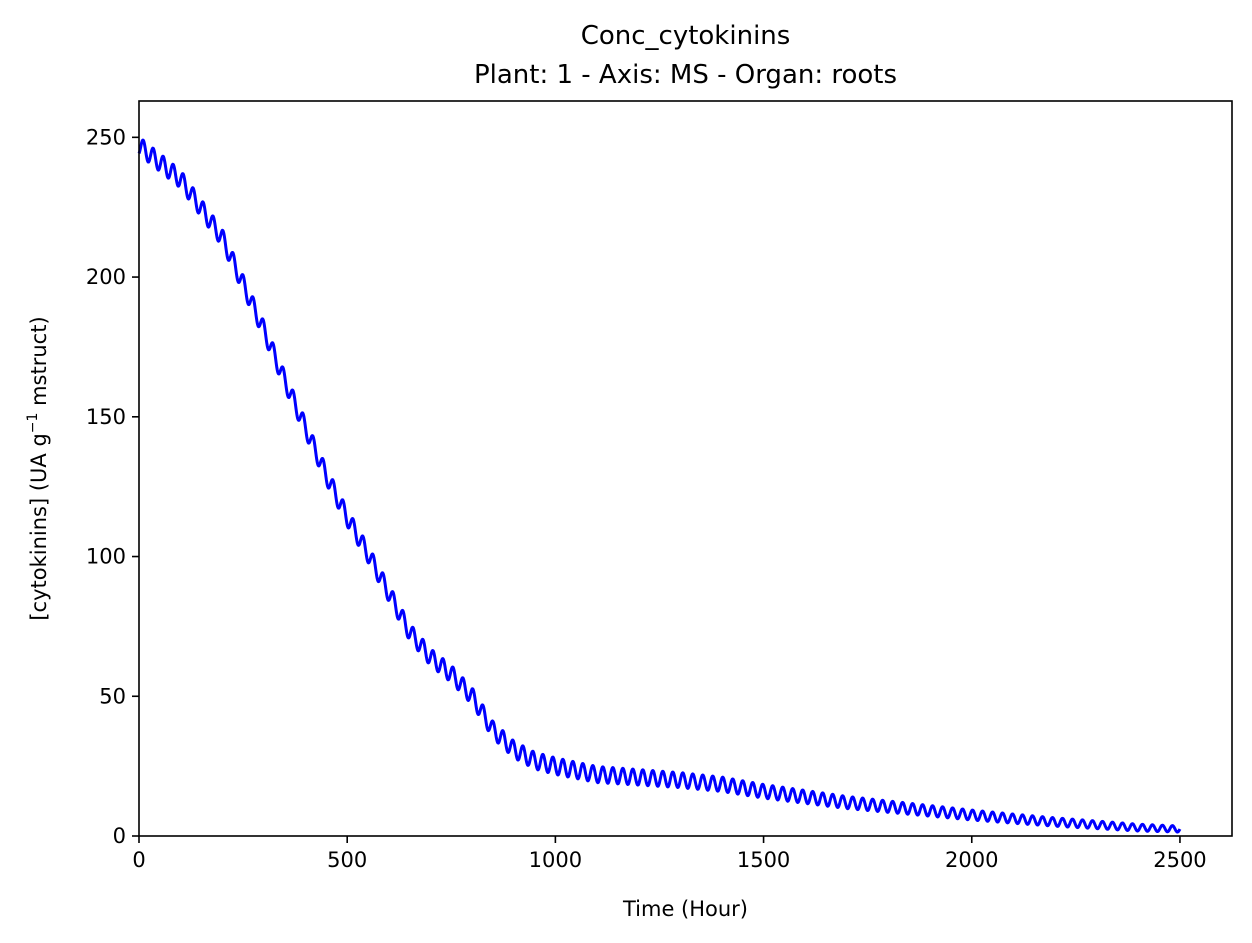 The height and width of the screenshot is (943, 1252). What do you see at coordinates (763, 860) in the screenshot?
I see `x-tick-label: 1500` at bounding box center [763, 860].